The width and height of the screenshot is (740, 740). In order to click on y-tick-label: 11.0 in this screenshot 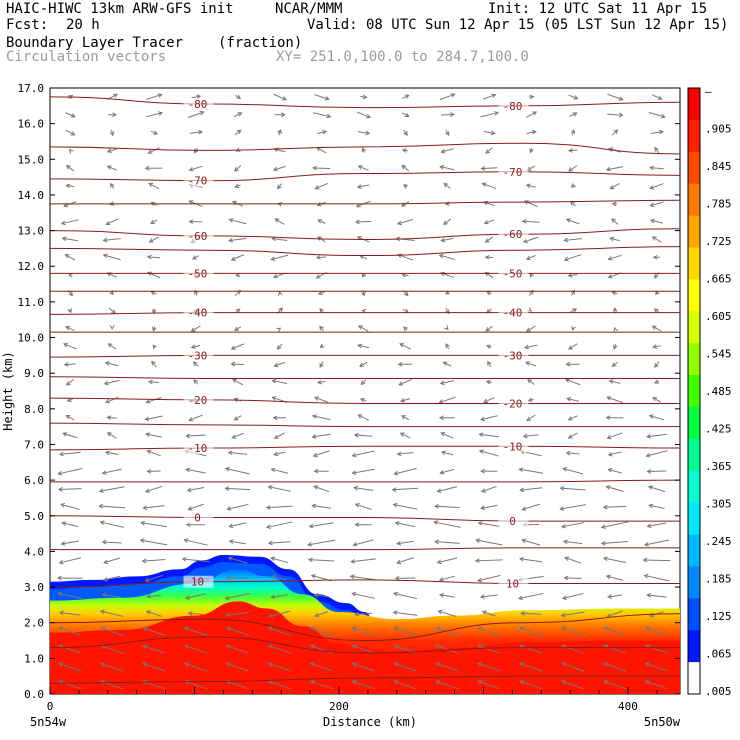, I will do `click(31, 302)`.